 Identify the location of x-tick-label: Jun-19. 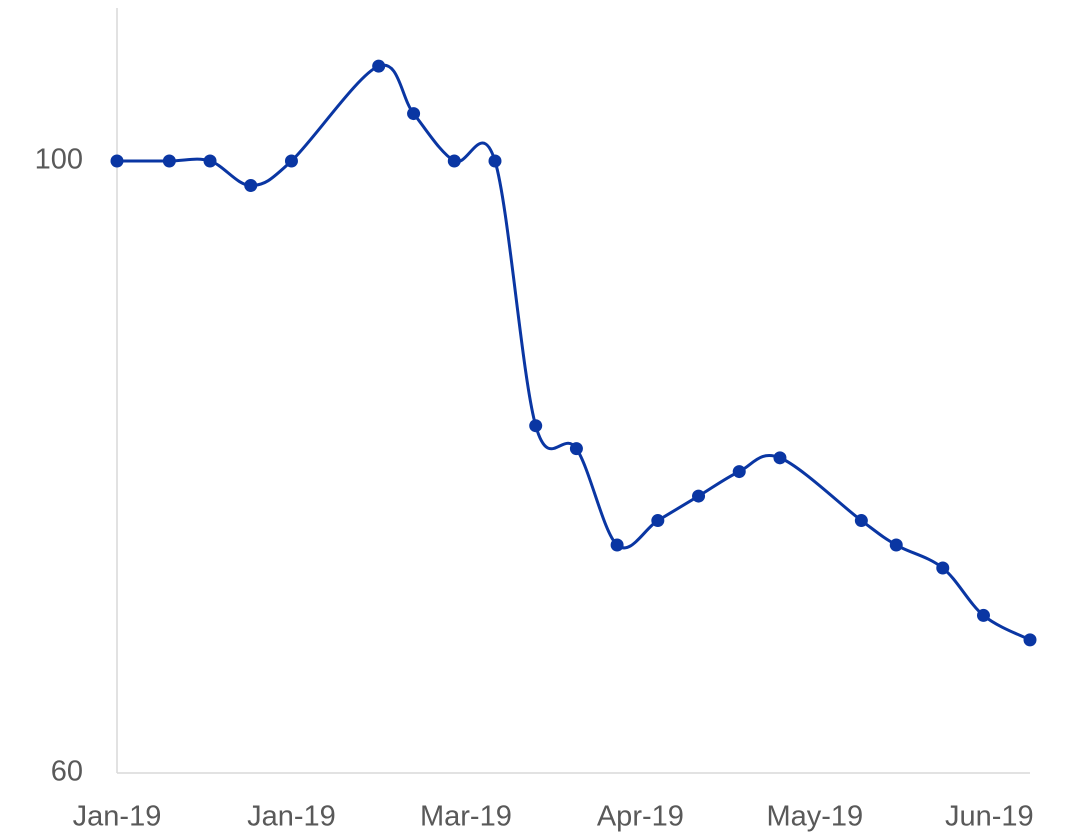
(989, 817).